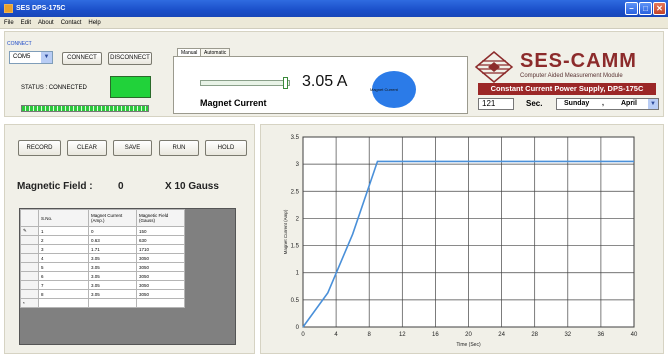 The width and height of the screenshot is (668, 358). Describe the element at coordinates (71, 22) in the screenshot. I see `menu-contact: Contact` at that location.